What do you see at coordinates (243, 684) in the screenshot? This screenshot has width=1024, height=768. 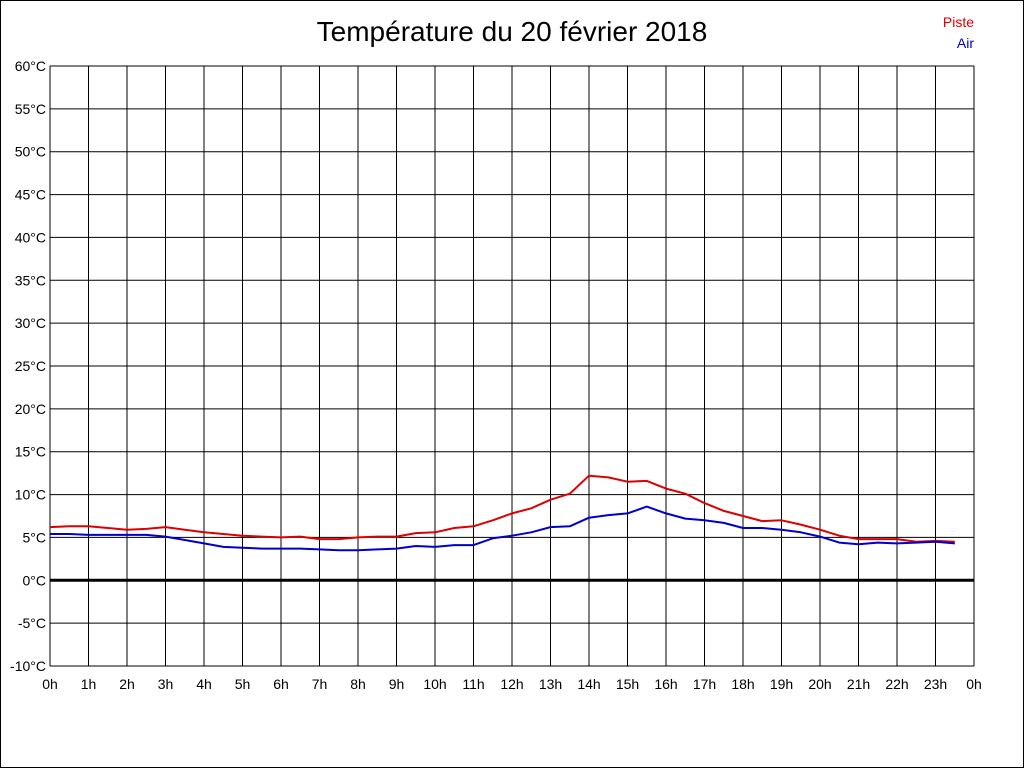 I see `x-tick-label: 5h` at bounding box center [243, 684].